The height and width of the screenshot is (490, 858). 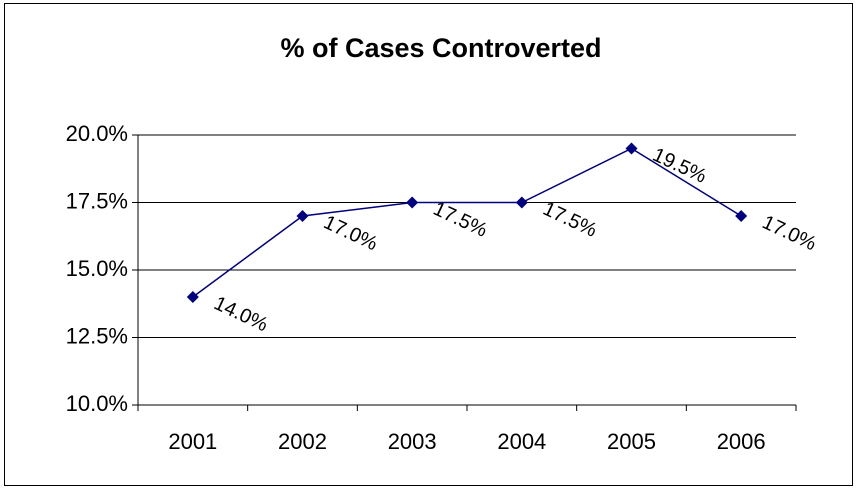 I want to click on chart-title: % of Cases Controverted, so click(x=440, y=48).